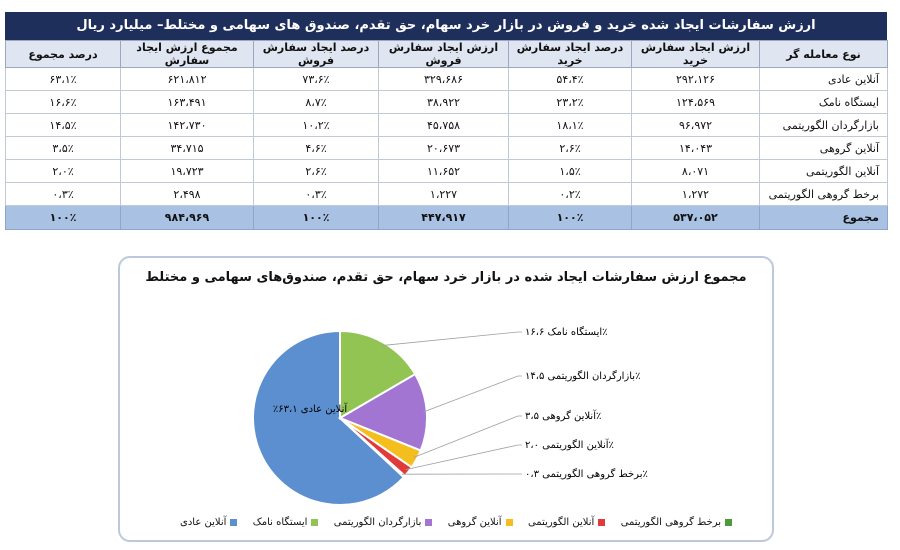 The width and height of the screenshot is (900, 550). Describe the element at coordinates (695, 217) in the screenshot. I see `cell-buy-value: ۵۳۷،۰۵۲` at that location.